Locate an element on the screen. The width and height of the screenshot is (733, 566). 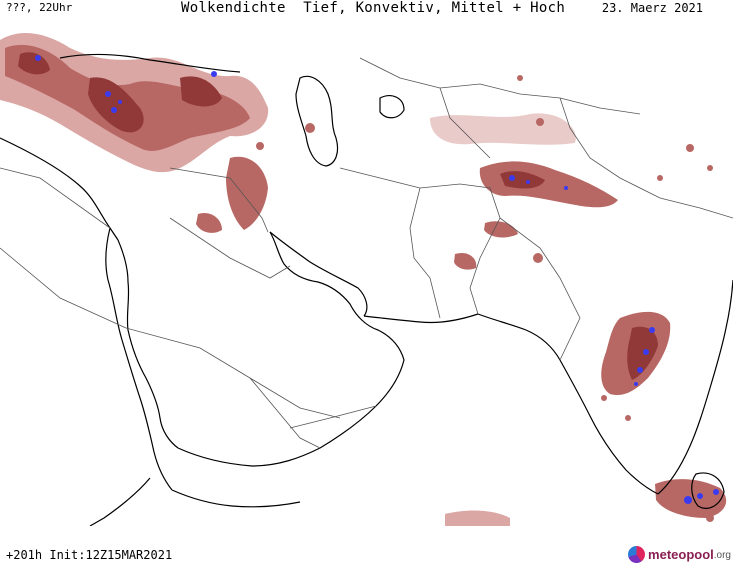
logo-name: meteopool is located at coordinates (681, 554).